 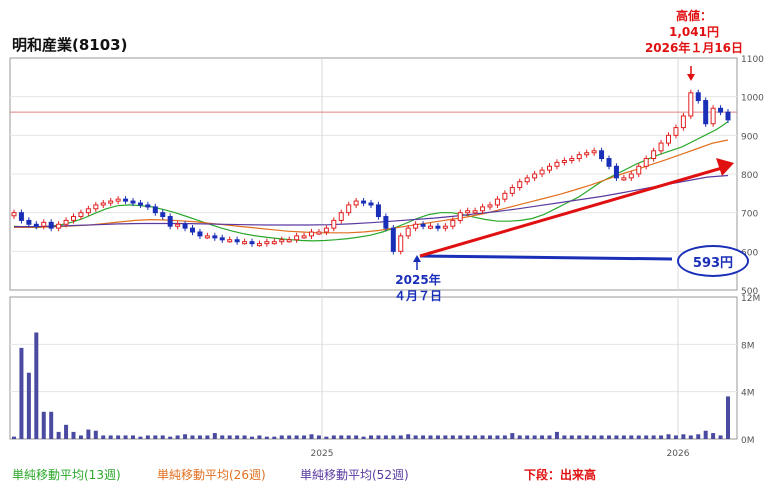 What do you see at coordinates (417, 296) in the screenshot?
I see `low-date: ４月７日` at bounding box center [417, 296].